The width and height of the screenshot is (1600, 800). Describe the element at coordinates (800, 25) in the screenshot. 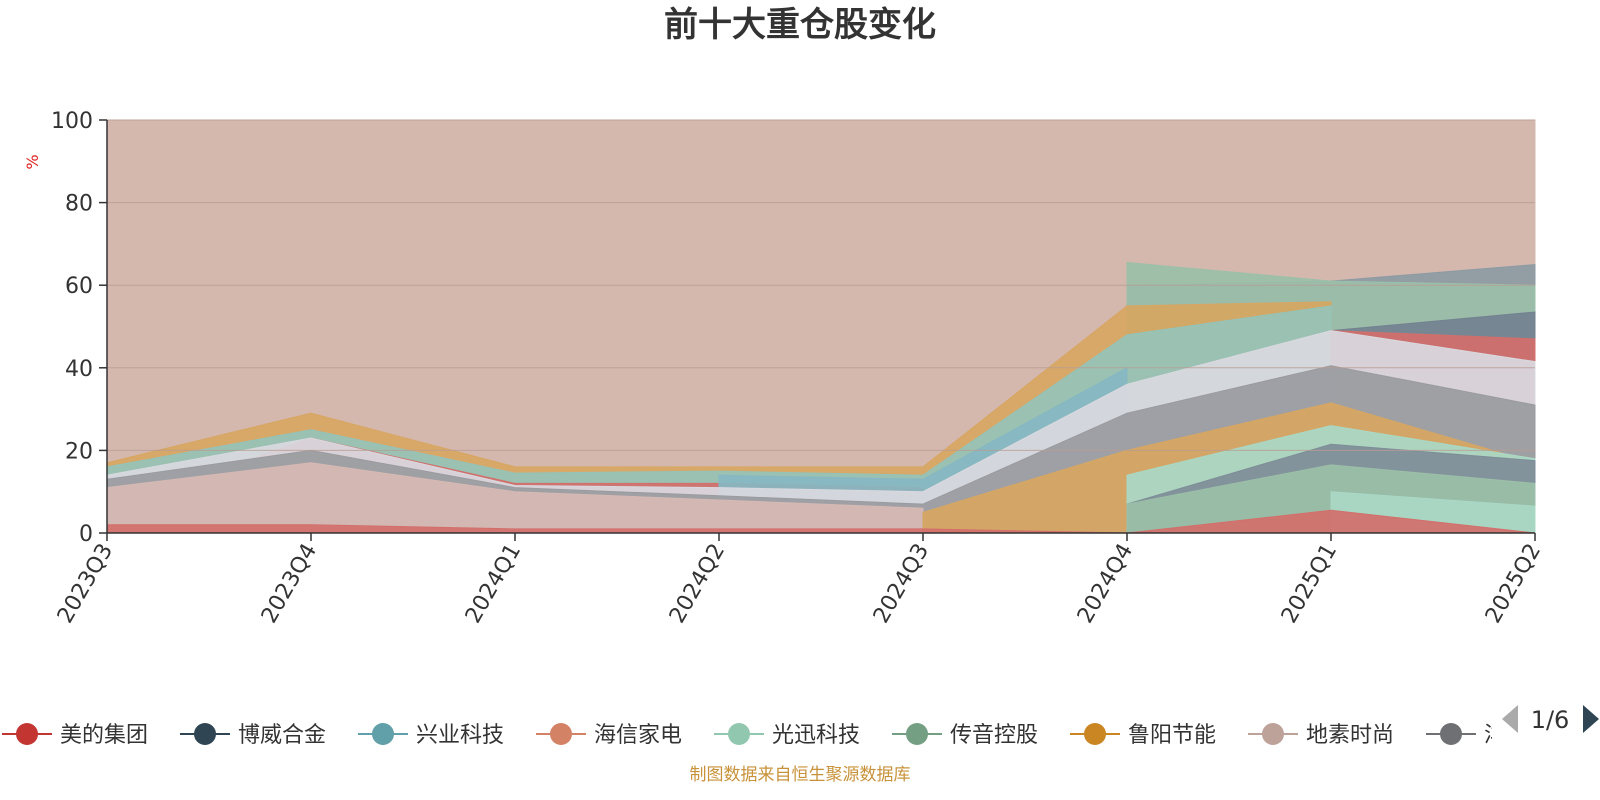

I see `chart-title: 前十大重仓股变化` at that location.